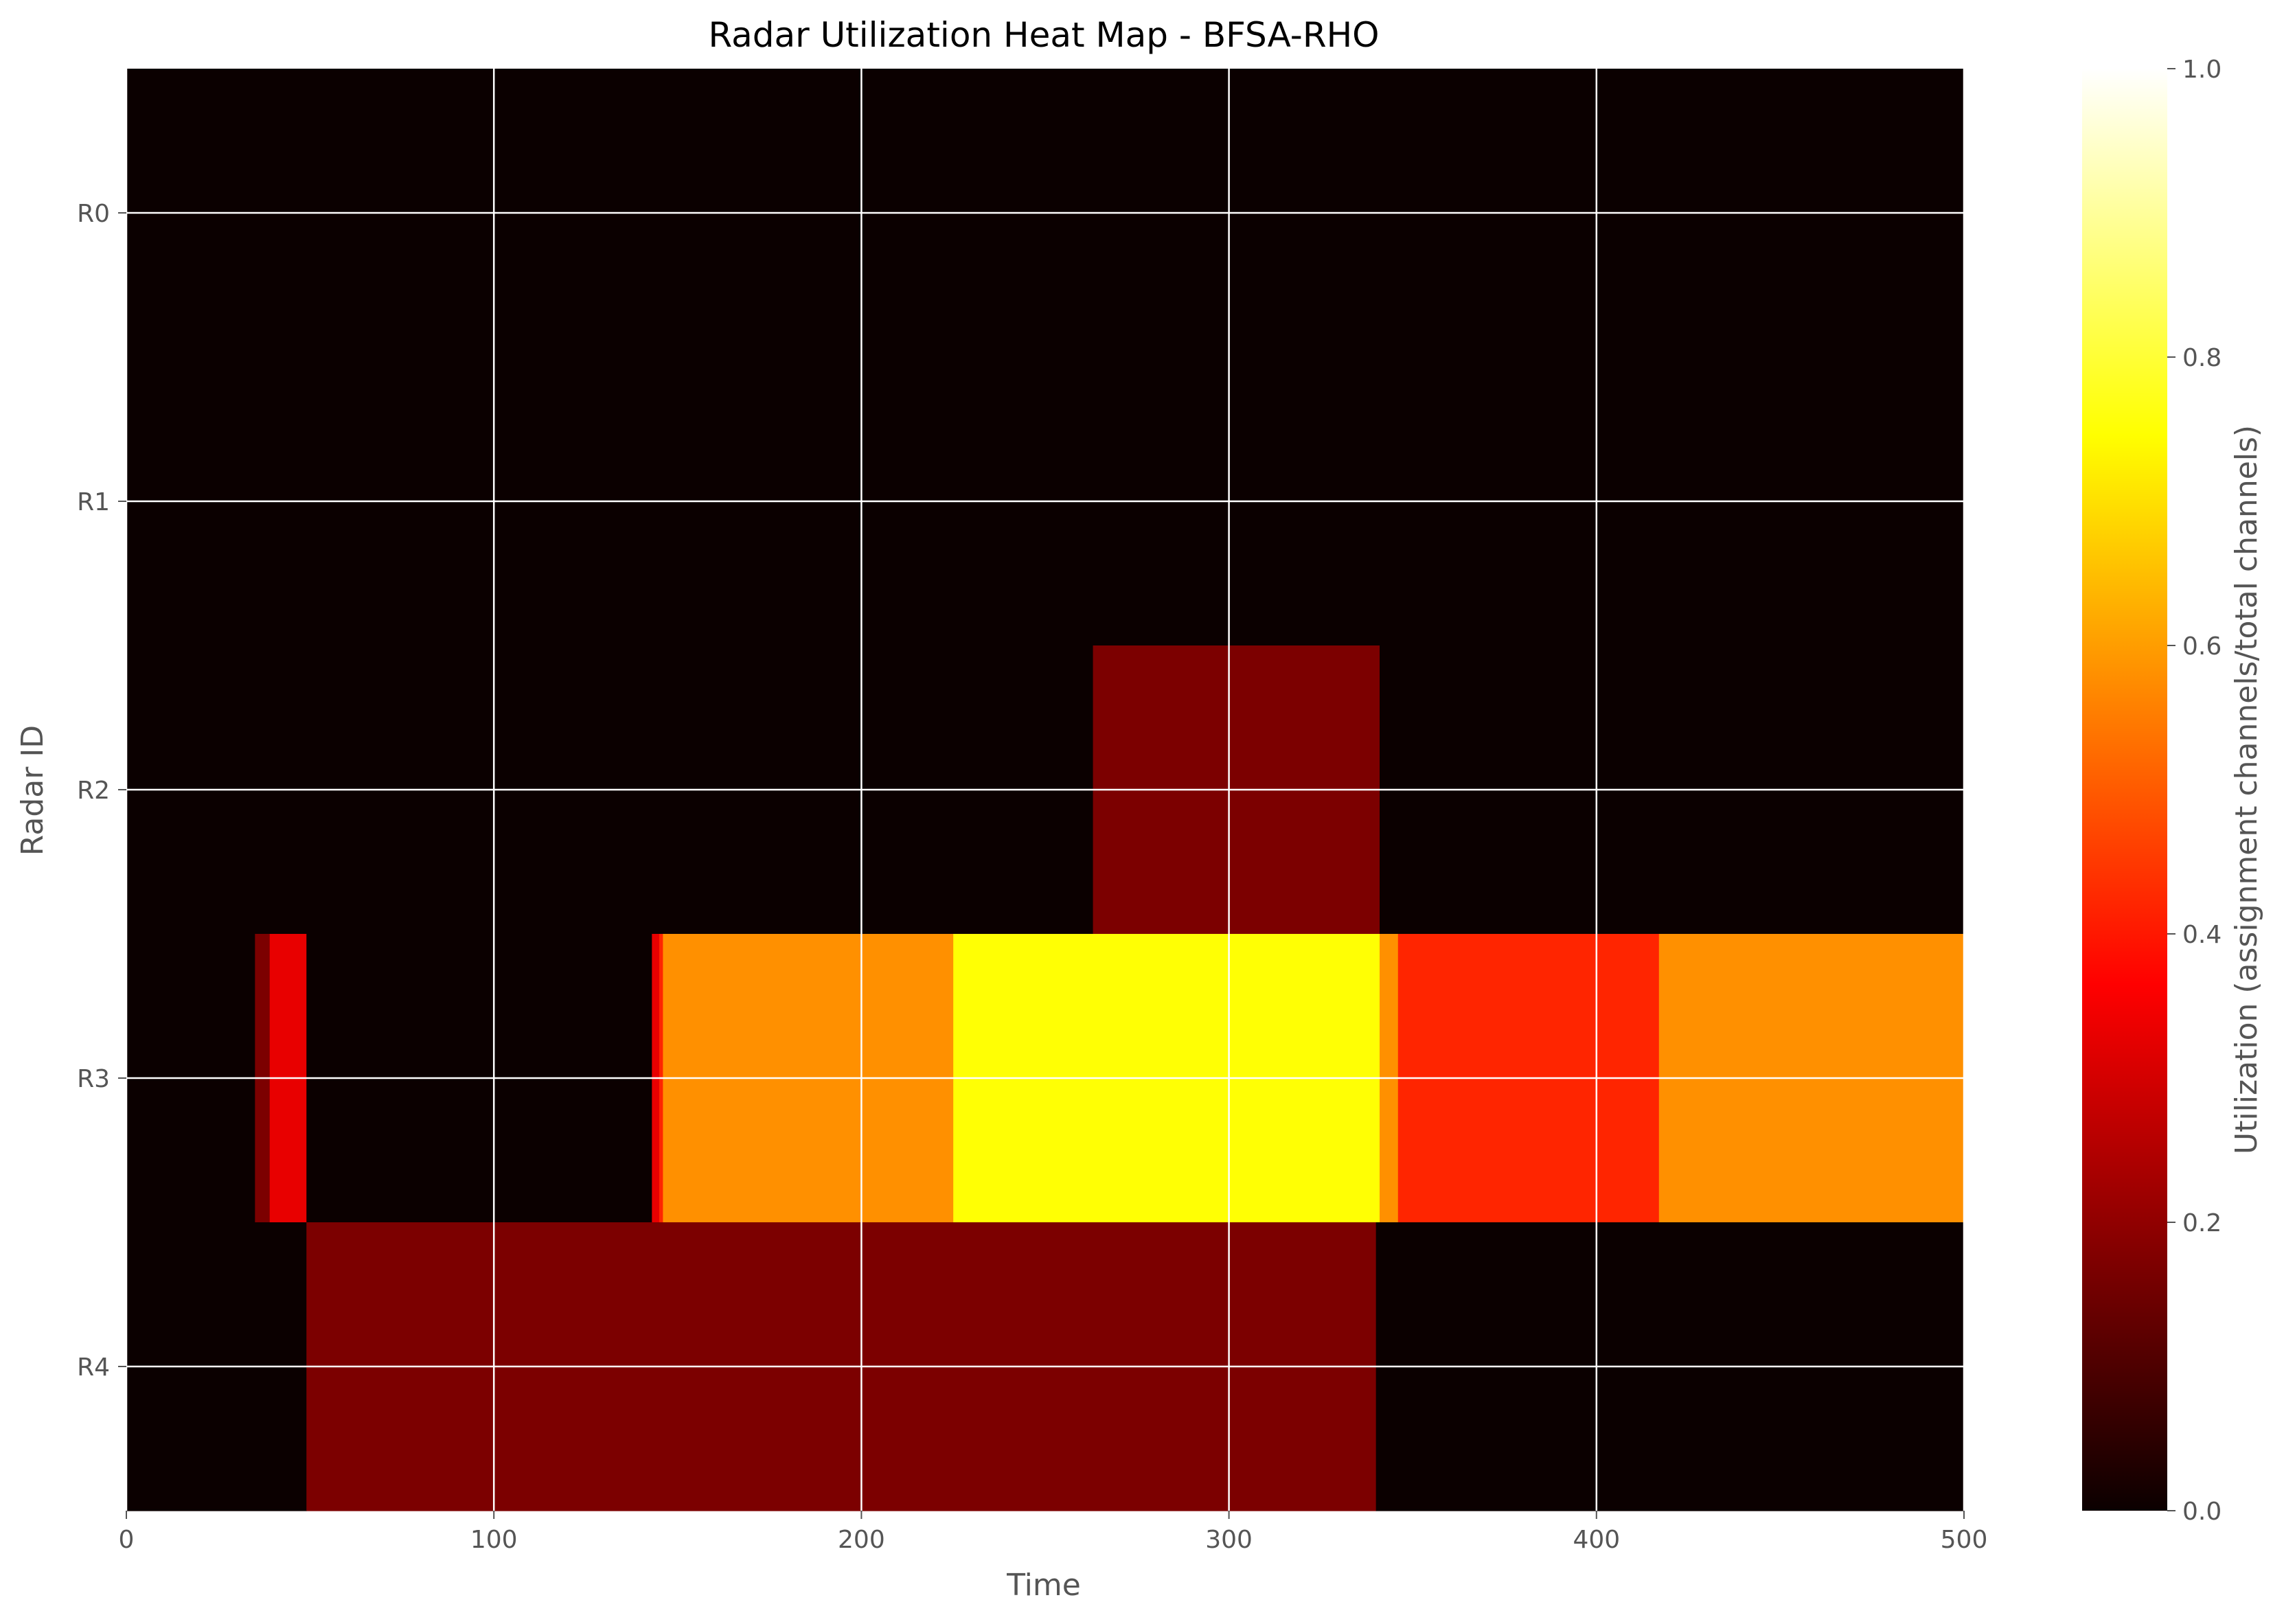  I want to click on colorbar-tick-label: 0.4, so click(2202, 935).